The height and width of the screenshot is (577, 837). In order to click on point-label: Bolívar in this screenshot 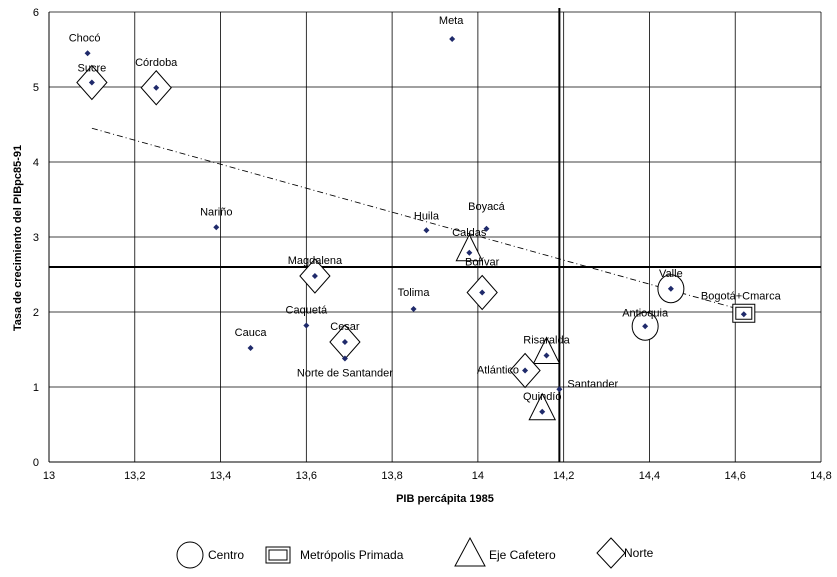, I will do `click(482, 263)`.